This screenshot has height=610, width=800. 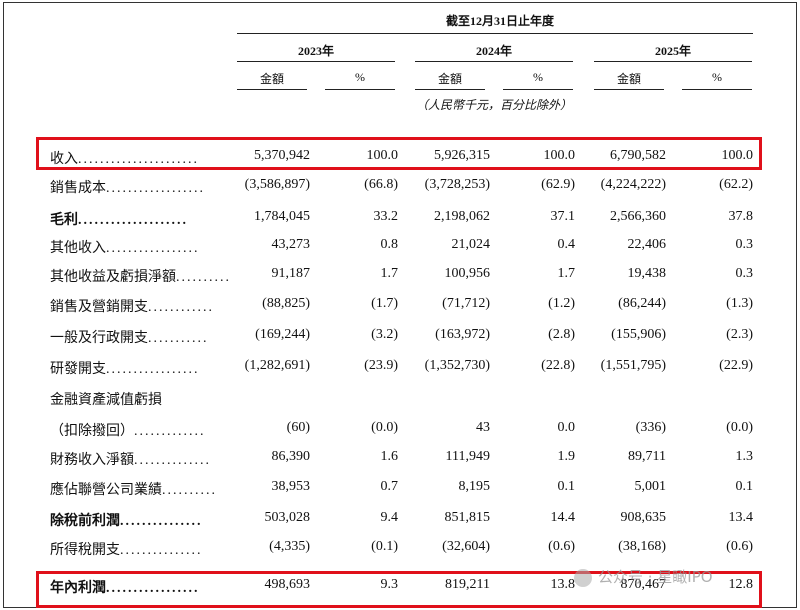 What do you see at coordinates (566, 427) in the screenshot?
I see `percent-cell: 0.0` at bounding box center [566, 427].